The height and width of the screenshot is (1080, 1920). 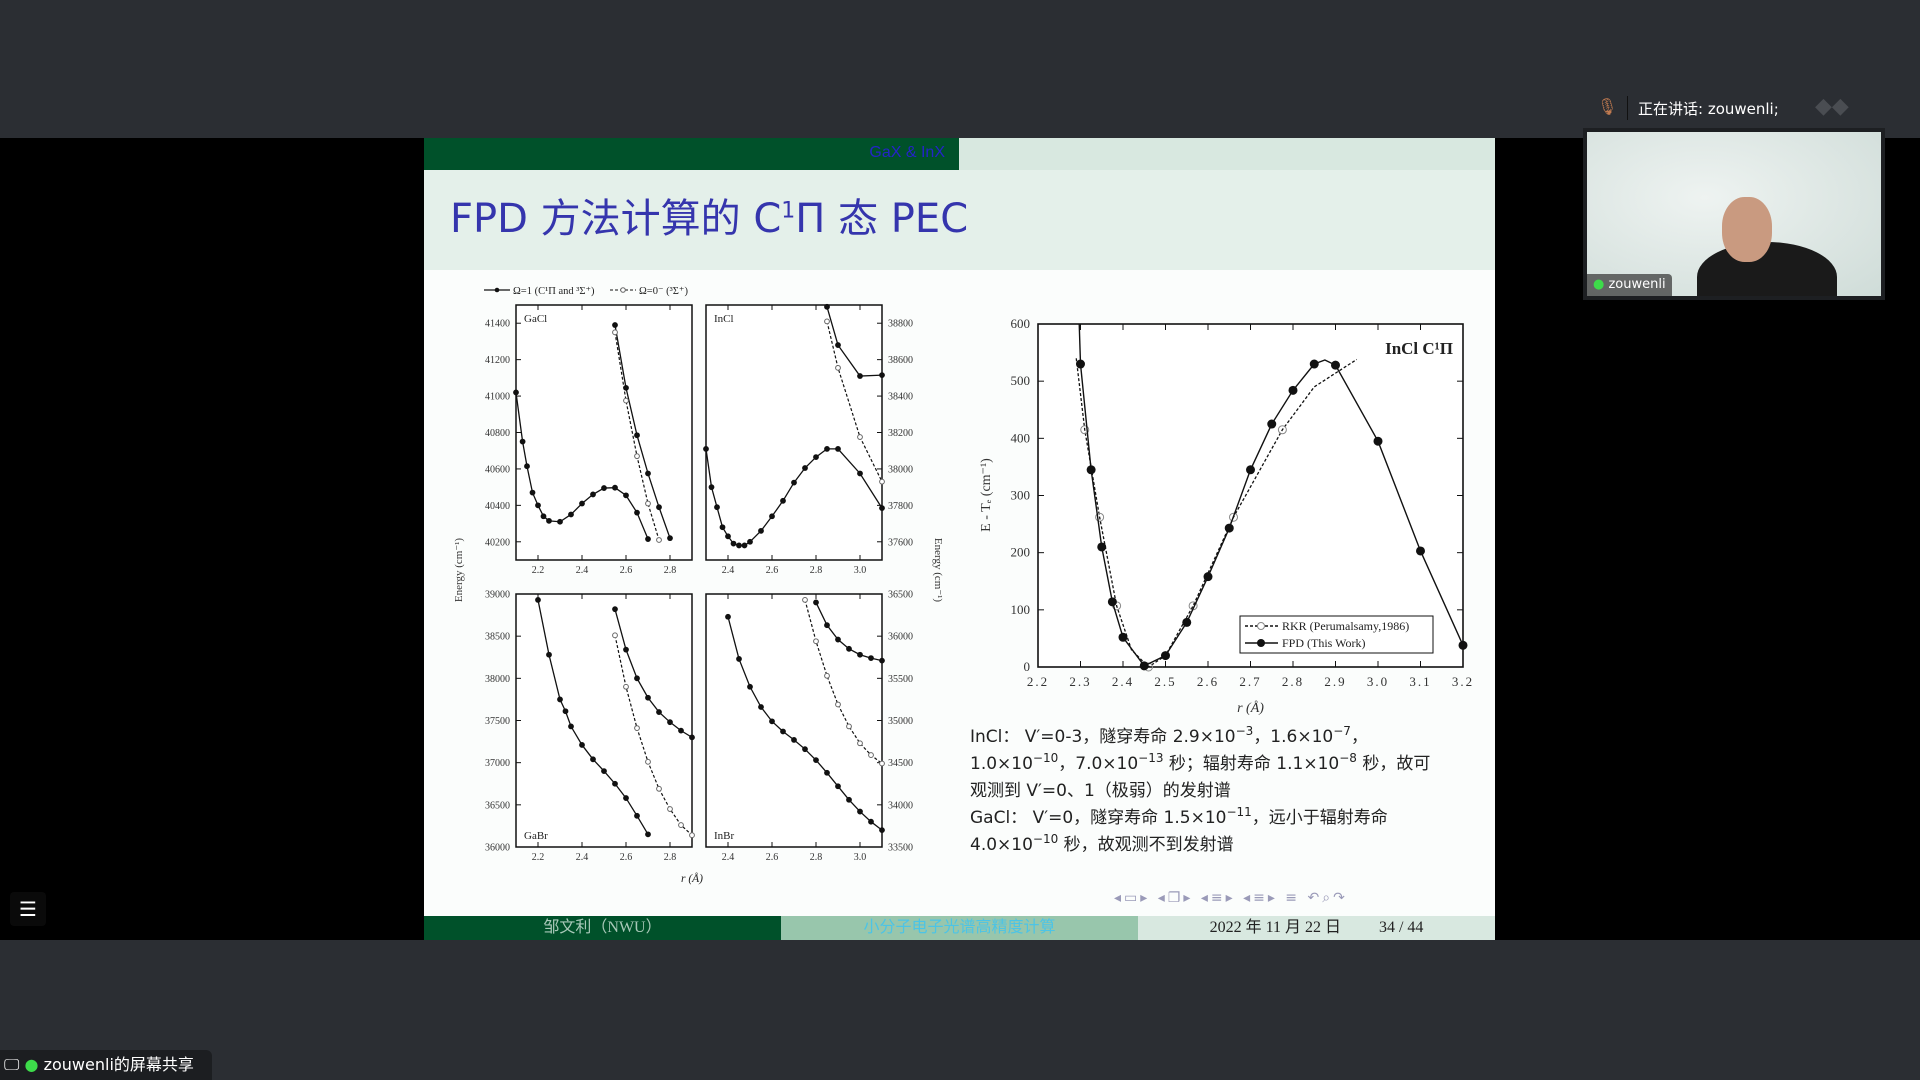 I want to click on legend-omega1-marker, so click(x=497, y=290).